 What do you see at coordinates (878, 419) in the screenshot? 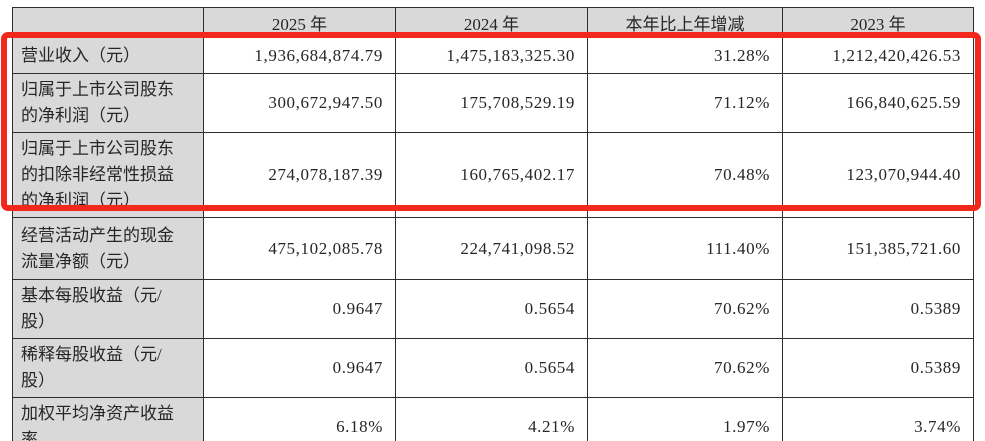
I see `value-cell: 3.74%` at bounding box center [878, 419].